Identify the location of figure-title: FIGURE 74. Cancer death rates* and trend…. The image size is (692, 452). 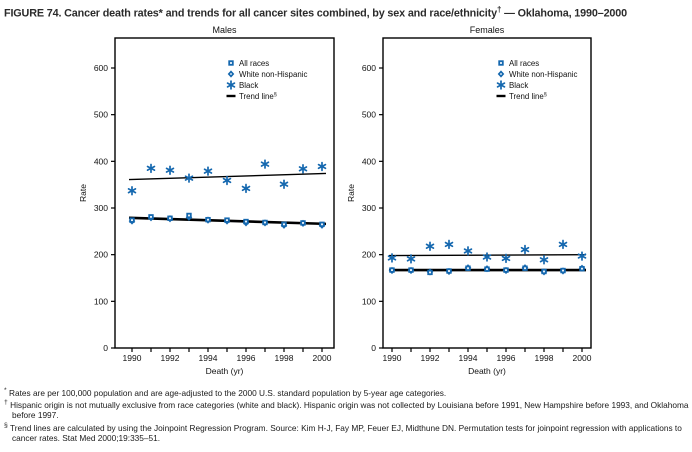
(347, 12).